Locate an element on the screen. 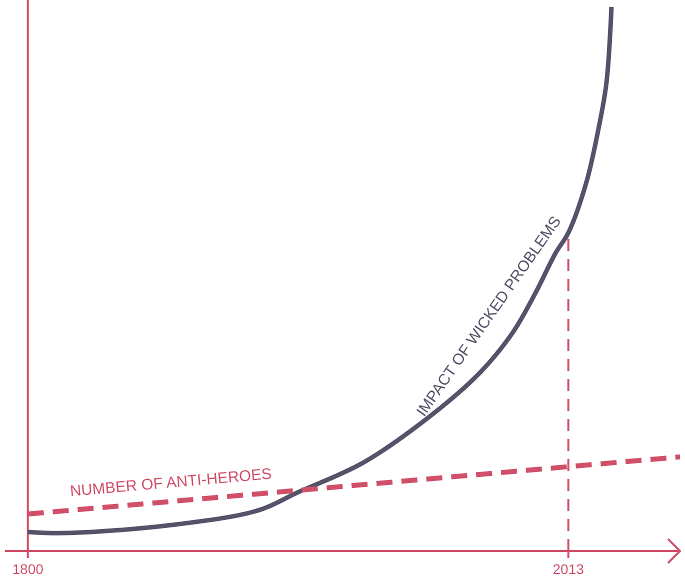  text: NUMBER OF ANTI-HEROES is located at coordinates (170, 483).